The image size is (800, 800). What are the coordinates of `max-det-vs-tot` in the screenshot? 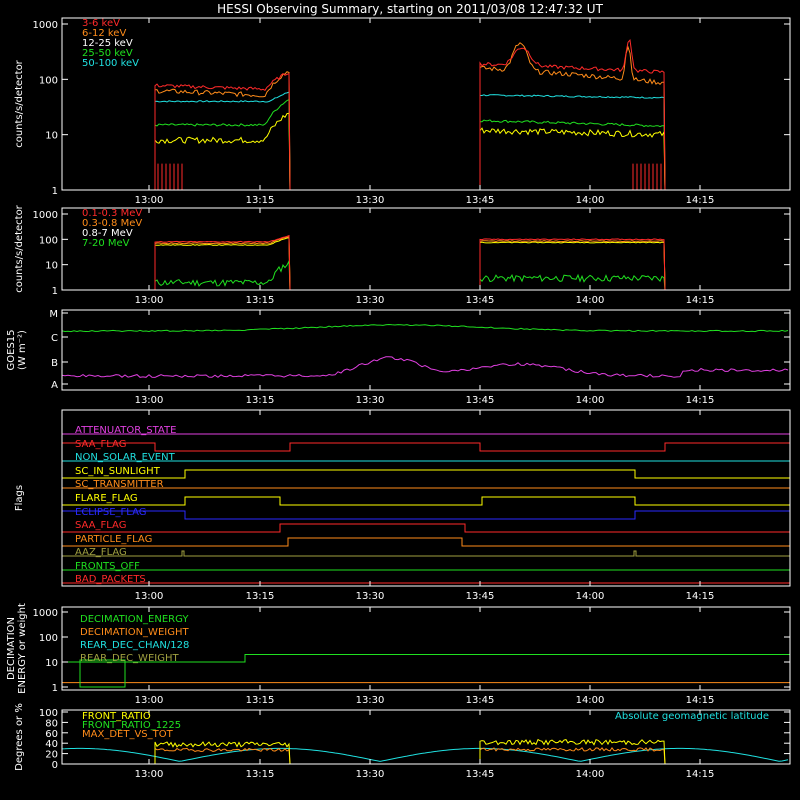 It's located at (572, 756).